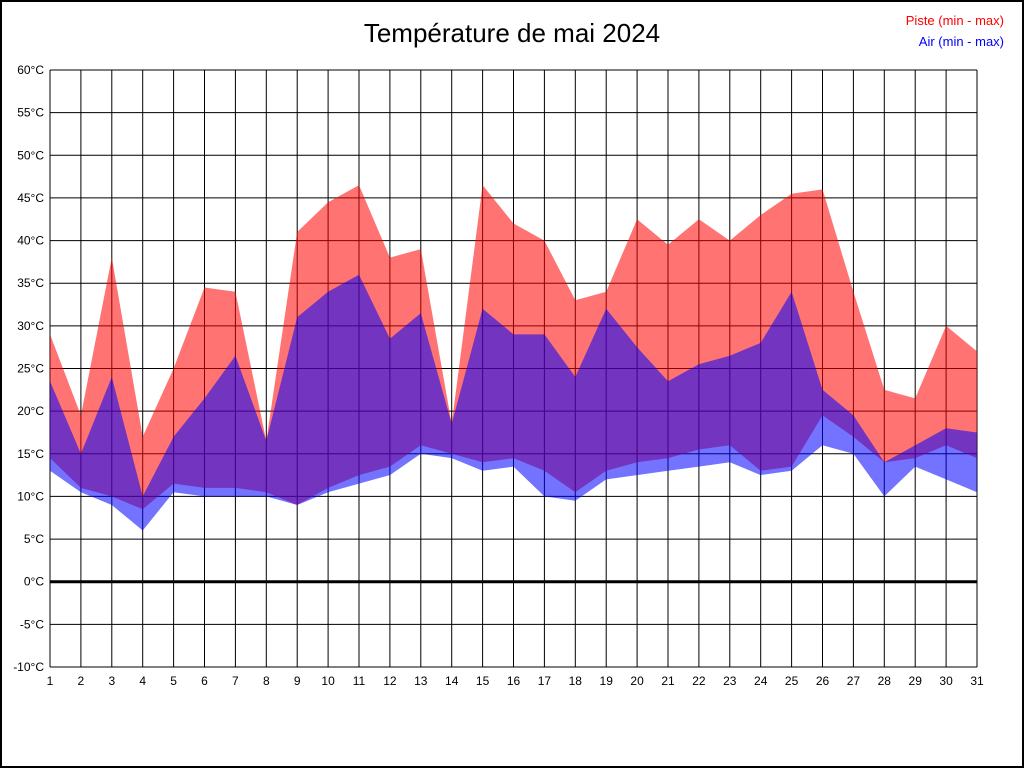  I want to click on x-tick-label: 10, so click(328, 681).